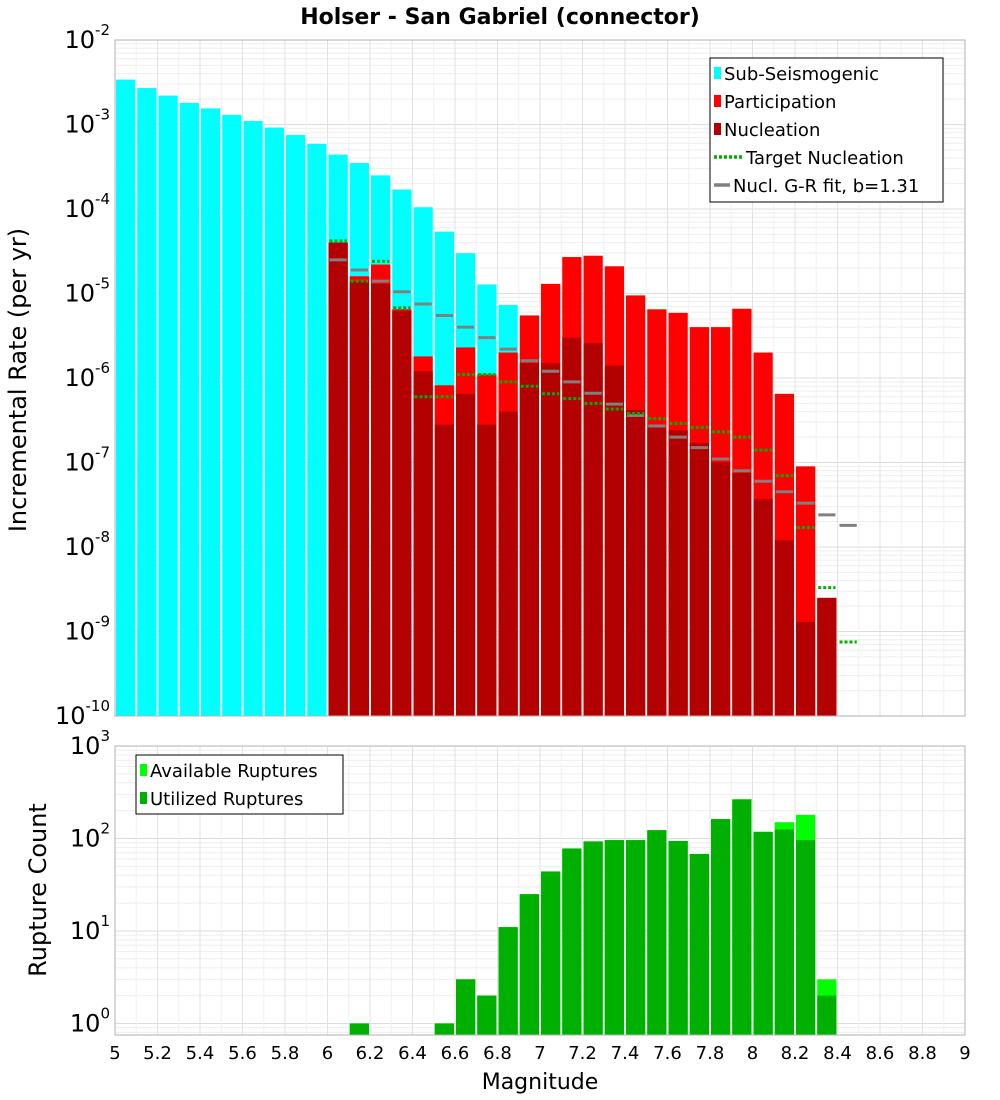  Describe the element at coordinates (824, 158) in the screenshot. I see `legend-label-target-nucleation: Target Nucleation` at that location.